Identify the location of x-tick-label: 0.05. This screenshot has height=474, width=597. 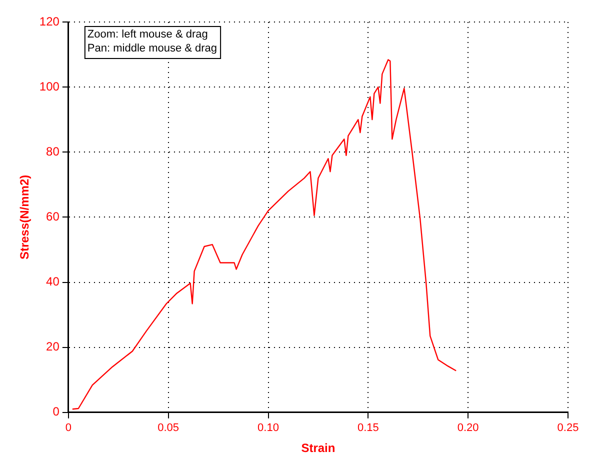
(169, 428).